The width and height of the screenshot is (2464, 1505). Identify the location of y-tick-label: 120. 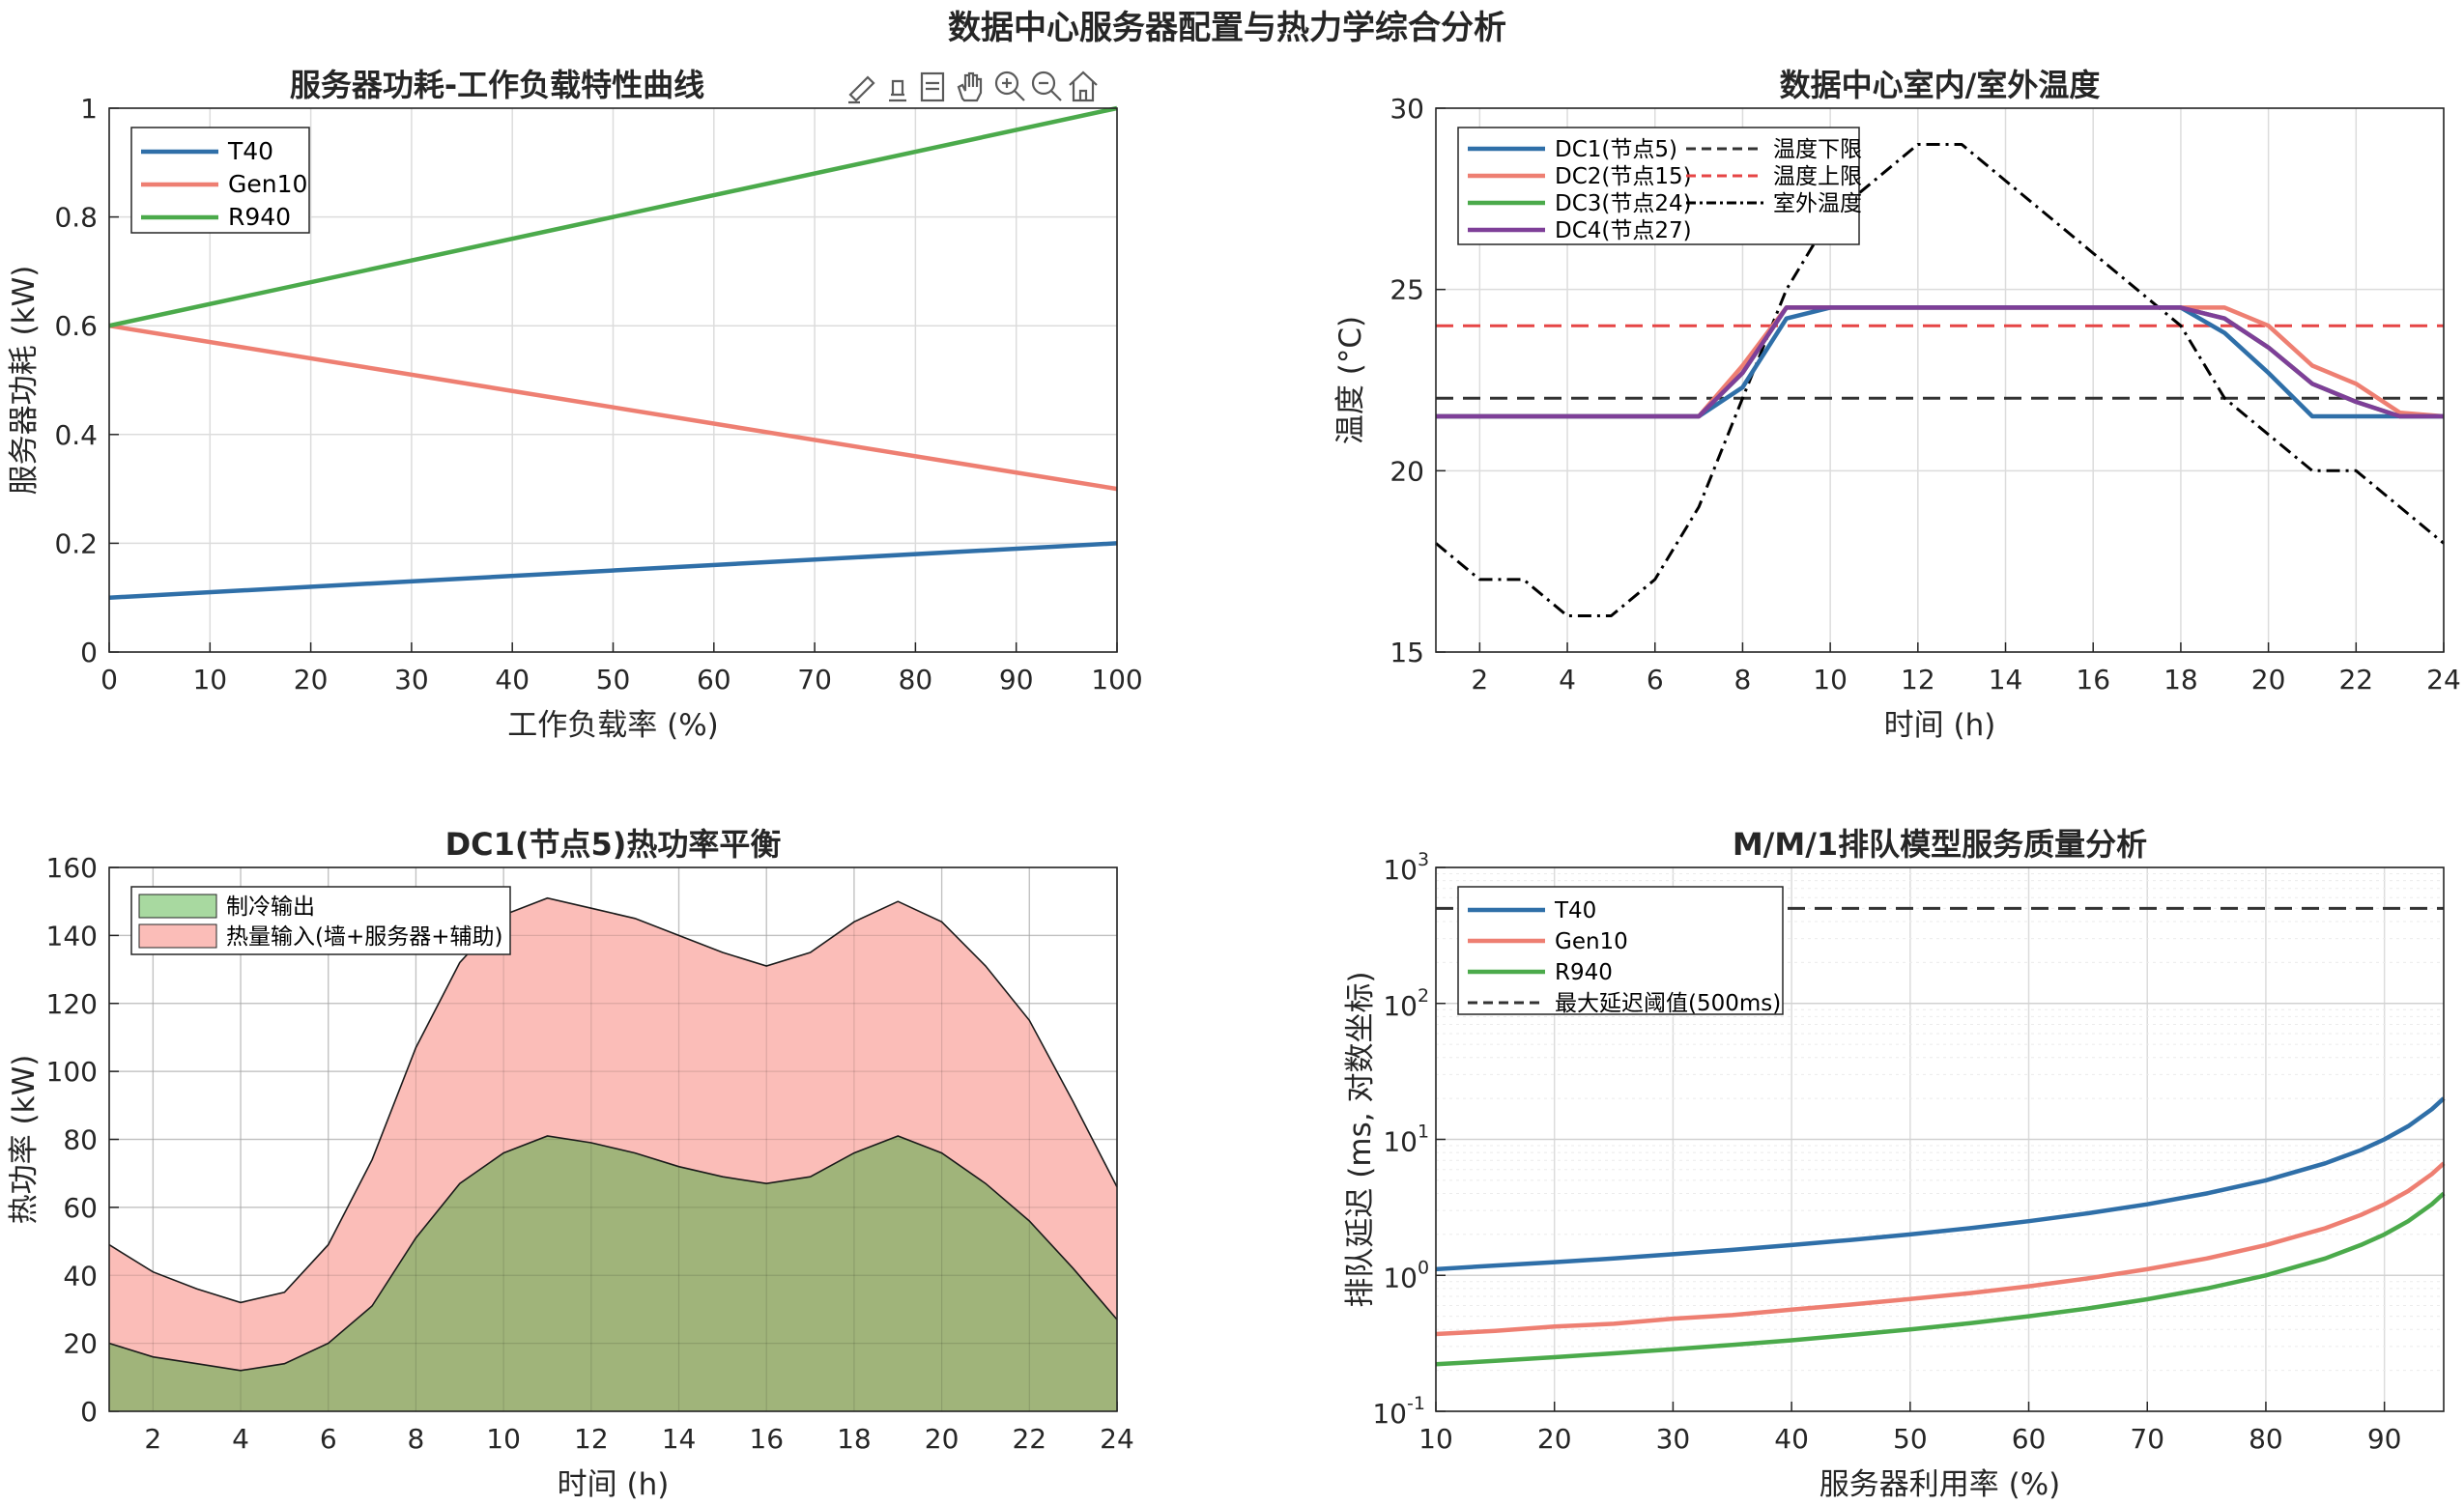
(72, 1004).